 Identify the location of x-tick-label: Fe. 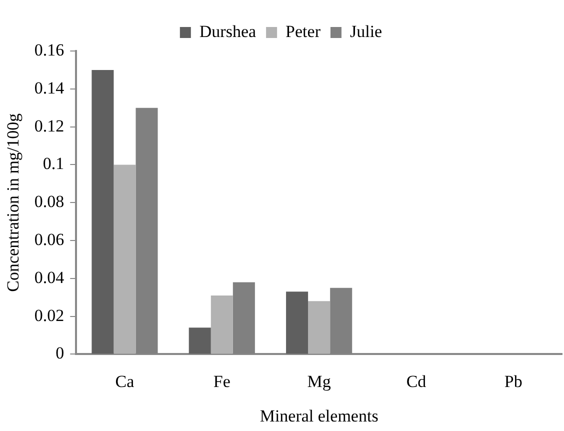
(221, 381).